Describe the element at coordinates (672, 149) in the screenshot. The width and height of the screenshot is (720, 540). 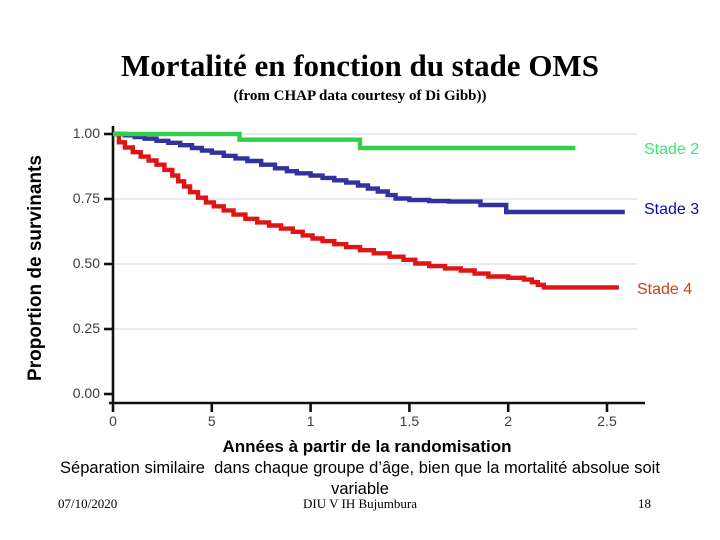
I see `series-label-stade-2: Stade 2` at that location.